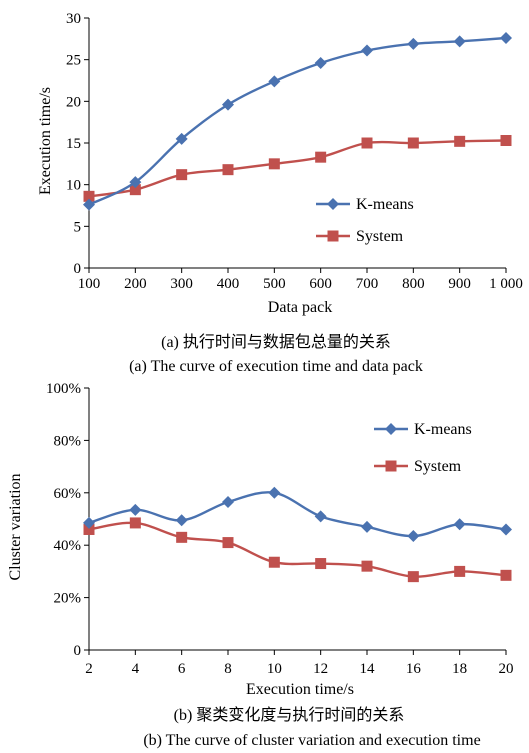 Image resolution: width=529 pixels, height=753 pixels. What do you see at coordinates (276, 342) in the screenshot?
I see `caption-a-cn: (a) 执行时间与数据包总量的关系` at bounding box center [276, 342].